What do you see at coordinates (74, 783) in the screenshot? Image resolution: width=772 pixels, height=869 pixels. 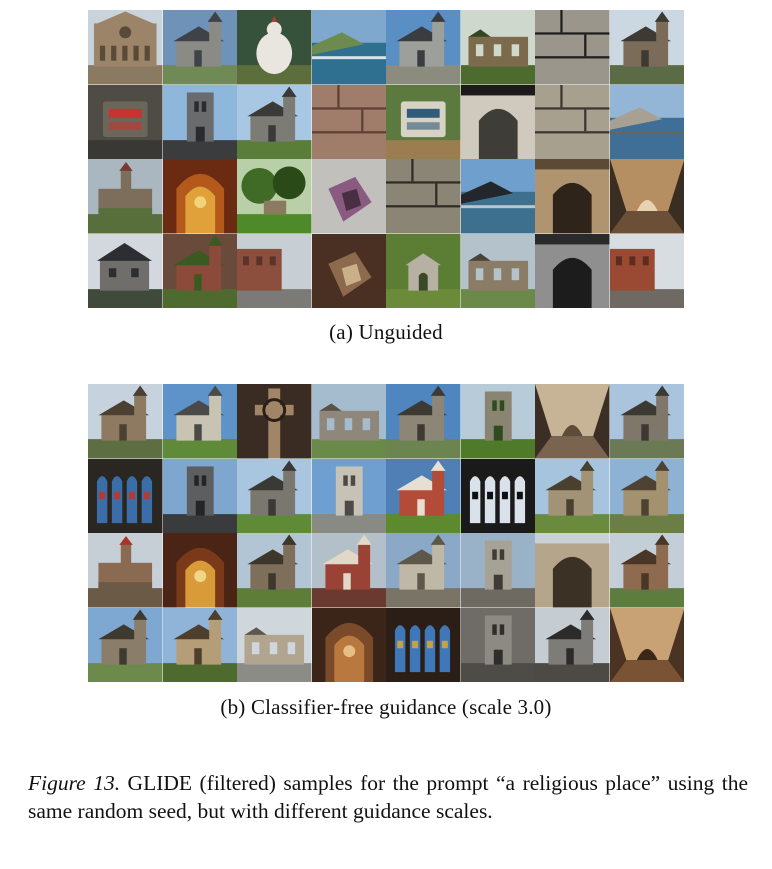 I see `figure-label: Figure 13.` at bounding box center [74, 783].